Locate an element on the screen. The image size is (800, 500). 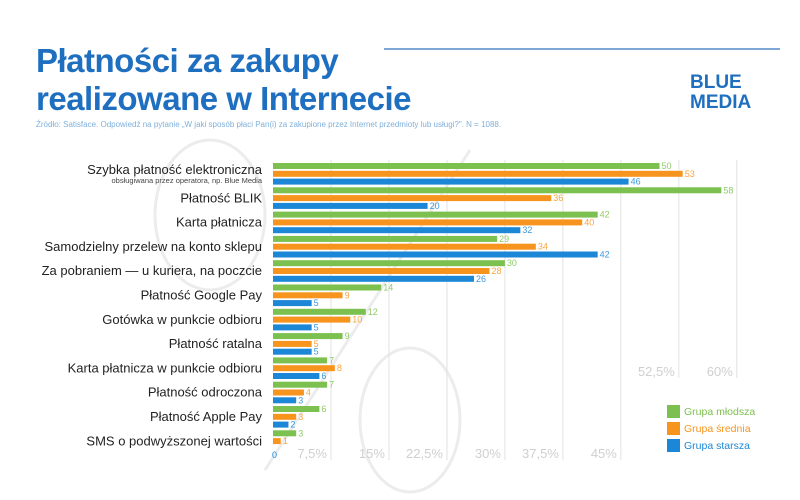
x-tick-label: 60% is located at coordinates (720, 371).